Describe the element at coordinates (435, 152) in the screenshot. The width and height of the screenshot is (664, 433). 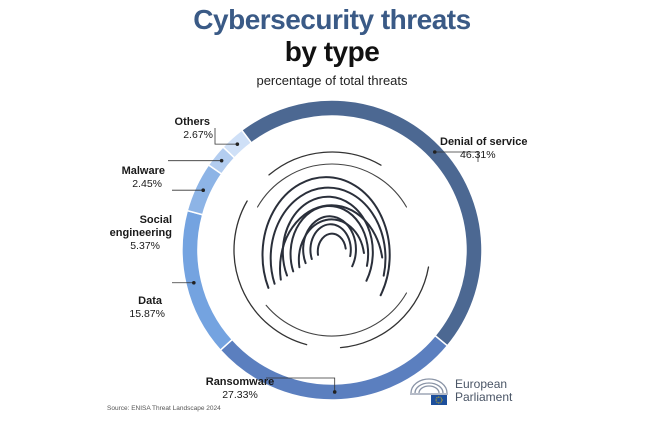
I see `leader-dot-denial-of-service` at that location.